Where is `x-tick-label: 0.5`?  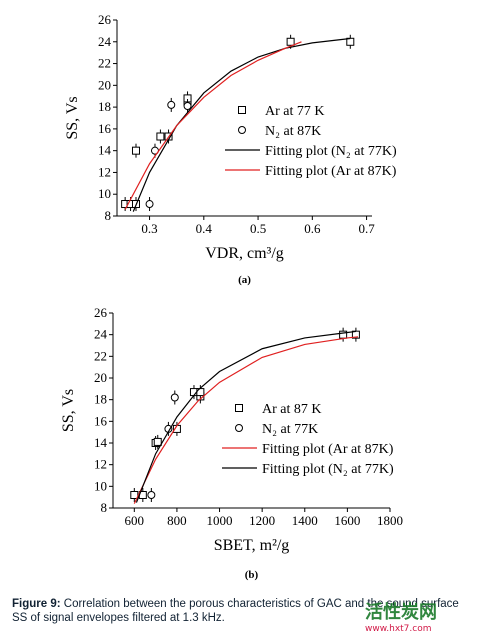 x-tick-label: 0.5 is located at coordinates (258, 228).